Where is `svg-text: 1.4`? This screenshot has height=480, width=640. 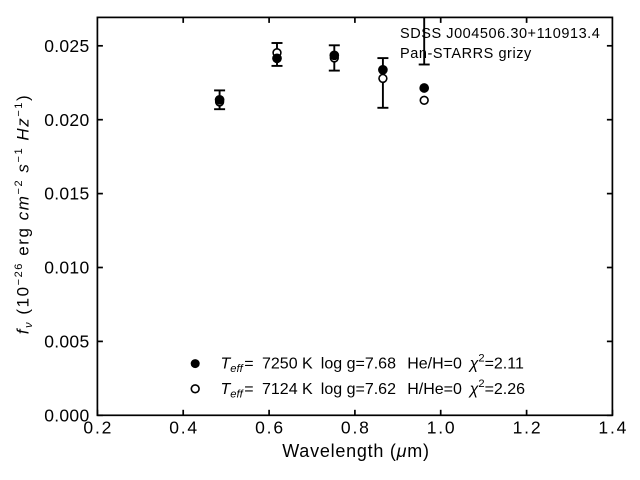
svg-text: 1.4 is located at coordinates (613, 428).